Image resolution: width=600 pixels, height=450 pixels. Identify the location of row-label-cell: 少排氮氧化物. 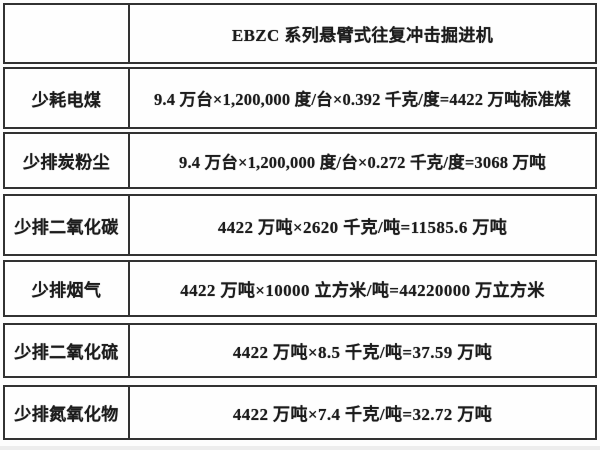
(67, 412).